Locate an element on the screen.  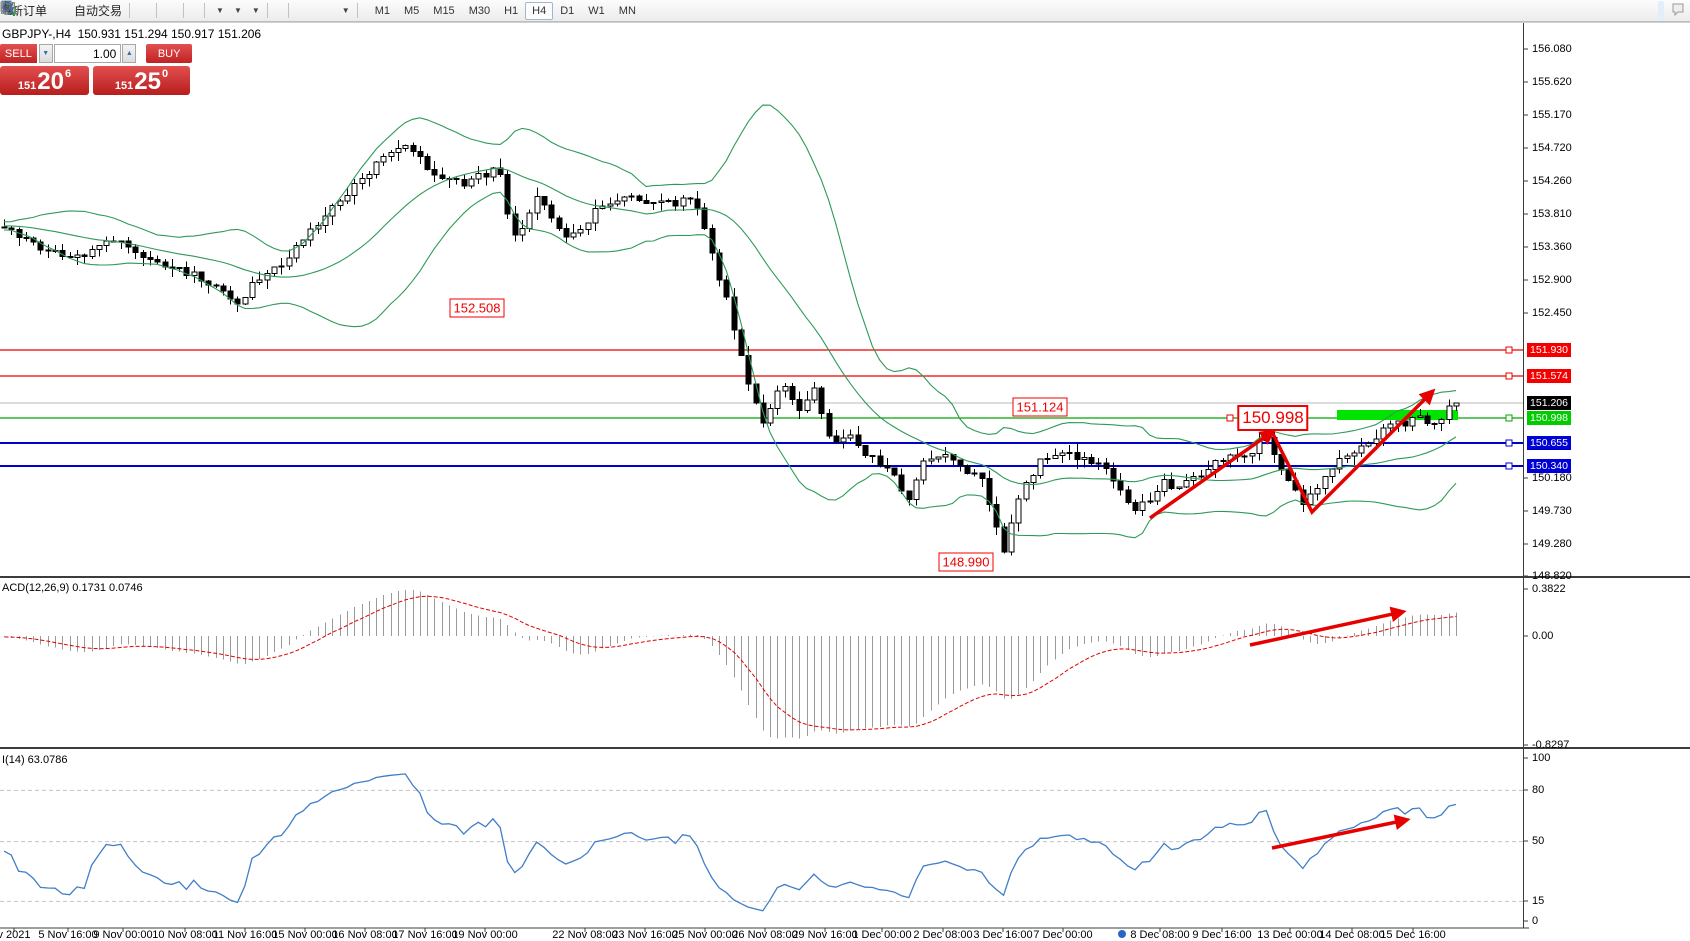
auto-trading-button: 自动交易 is located at coordinates (63, 11).